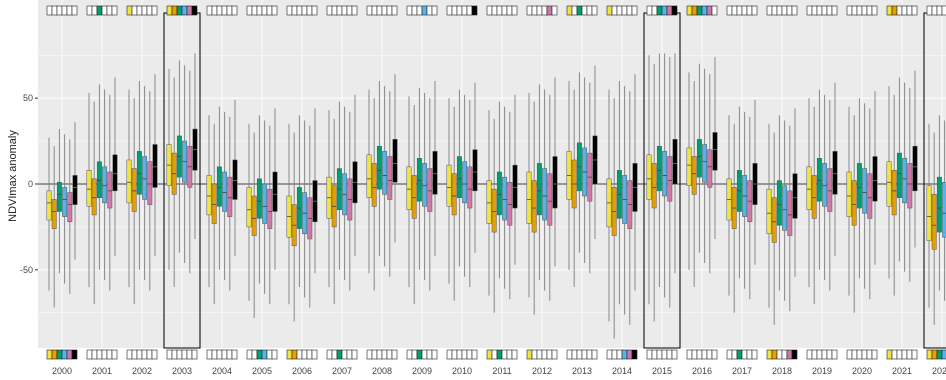 This screenshot has height=380, width=946. What do you see at coordinates (150, 183) in the screenshot?
I see `box-2002-s5` at bounding box center [150, 183].